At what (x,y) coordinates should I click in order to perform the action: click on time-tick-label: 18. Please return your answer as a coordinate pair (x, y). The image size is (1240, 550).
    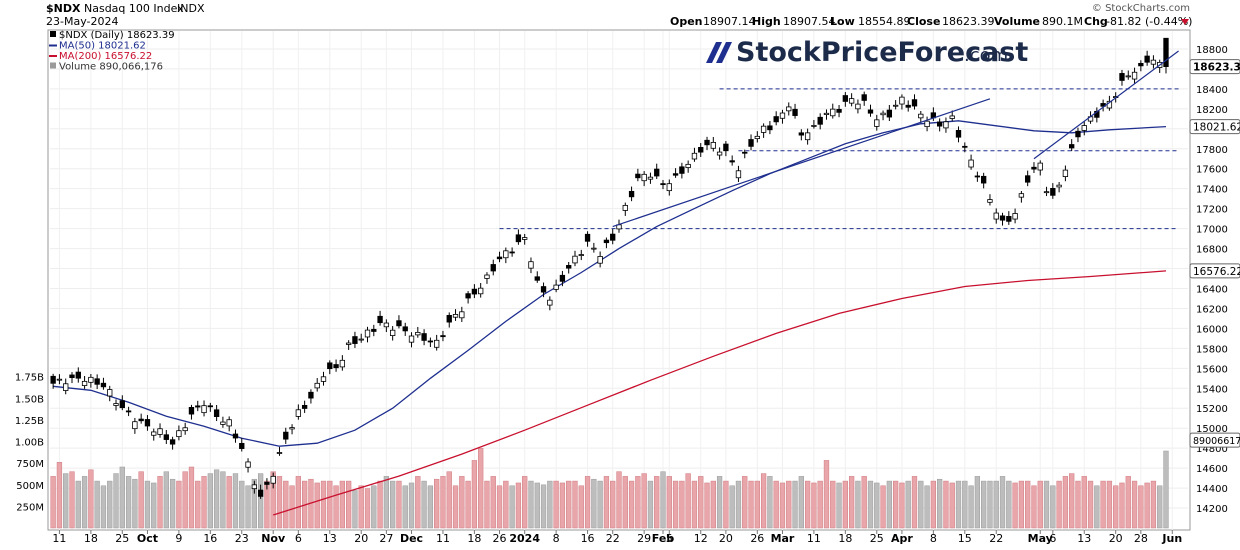
    Looking at the image, I should click on (474, 538).